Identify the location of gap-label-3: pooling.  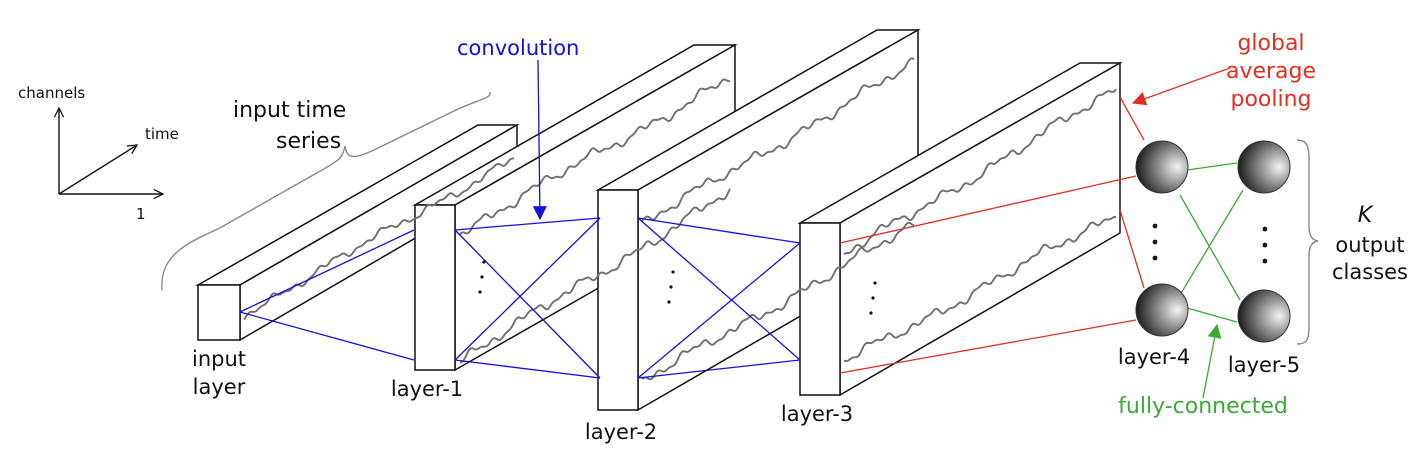
(1270, 99).